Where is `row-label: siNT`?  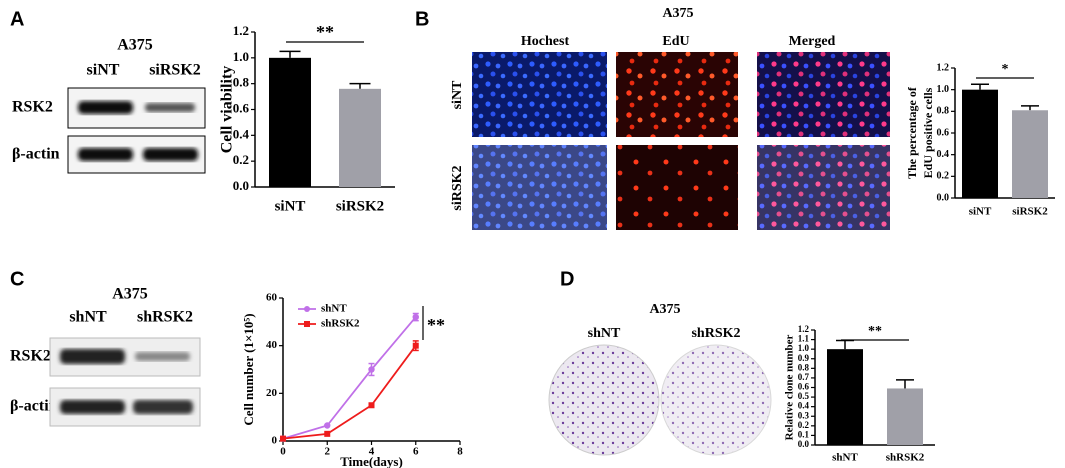
row-label: siNT is located at coordinates (457, 94).